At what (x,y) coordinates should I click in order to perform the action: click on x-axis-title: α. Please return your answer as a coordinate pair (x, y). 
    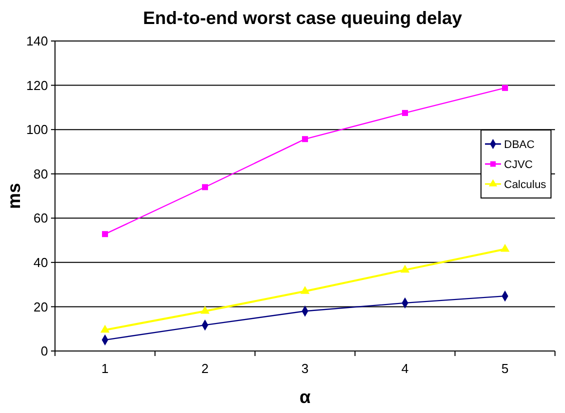
    Looking at the image, I should click on (305, 397).